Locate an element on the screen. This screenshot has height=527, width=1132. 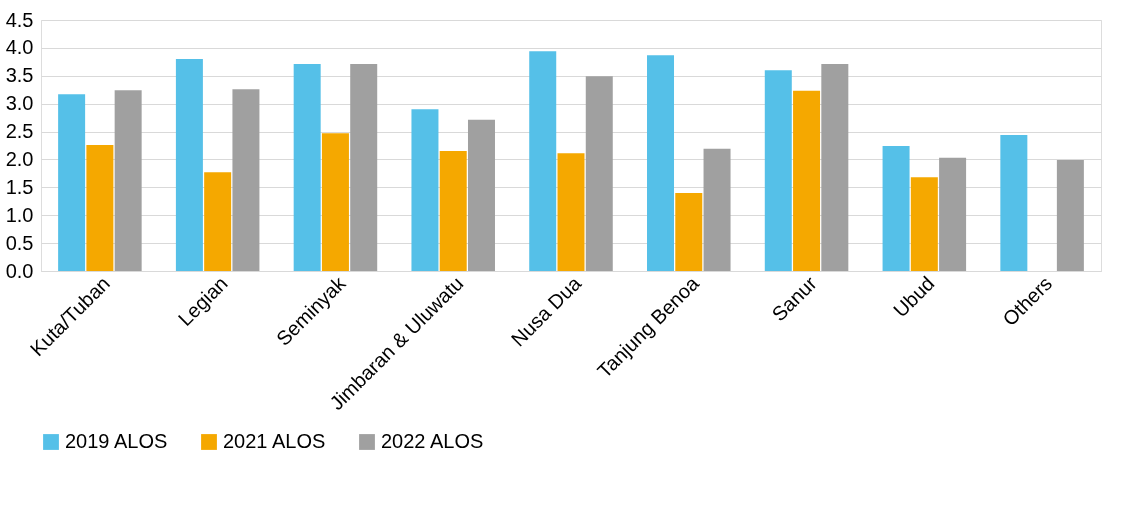
y-tick-label: 4.5 is located at coordinates (19, 19).